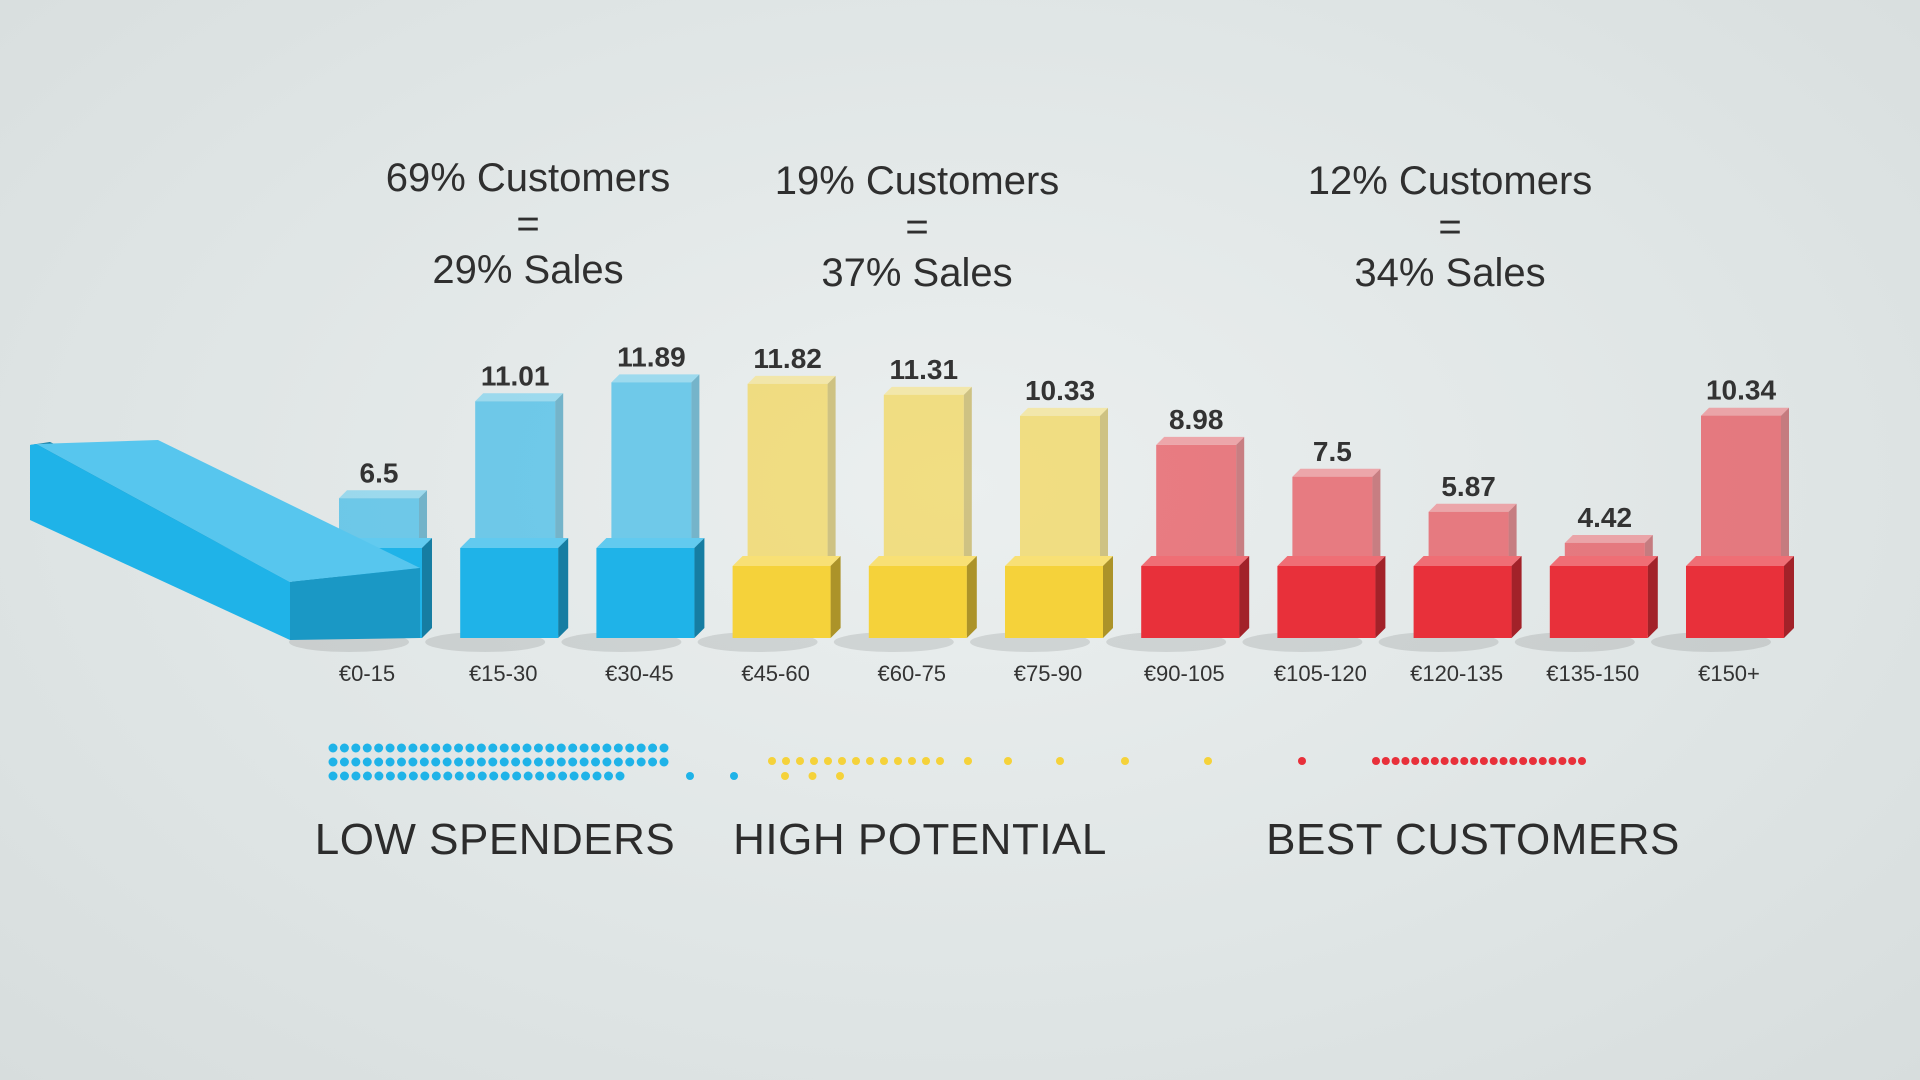 Image resolution: width=1920 pixels, height=1080 pixels. Describe the element at coordinates (917, 181) in the screenshot. I see `segment-customers-share: 19% Customers` at that location.